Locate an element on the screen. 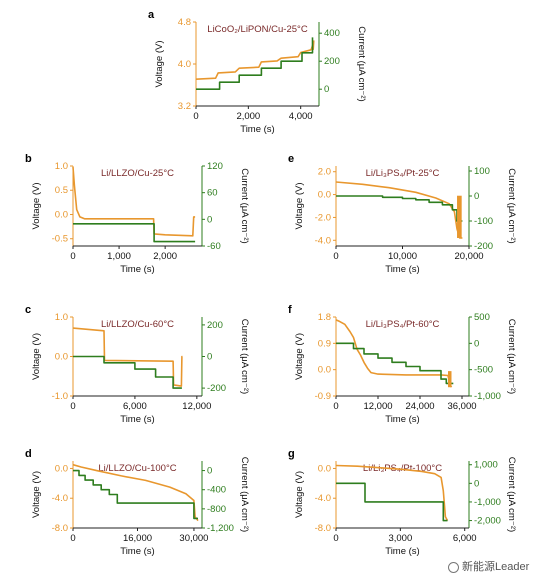 This screenshot has width=550, height=583. y2-tick-label: 200 is located at coordinates (215, 325).